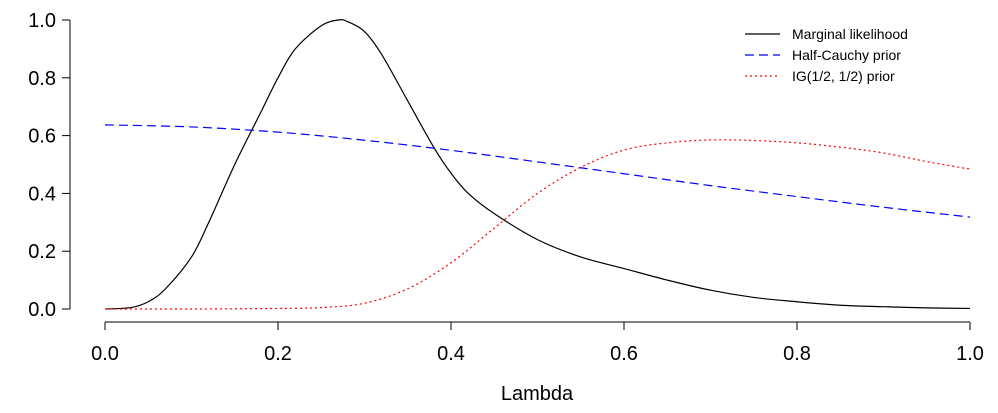 This screenshot has width=998, height=413. What do you see at coordinates (537, 394) in the screenshot?
I see `x-axis-label: Lambda` at bounding box center [537, 394].